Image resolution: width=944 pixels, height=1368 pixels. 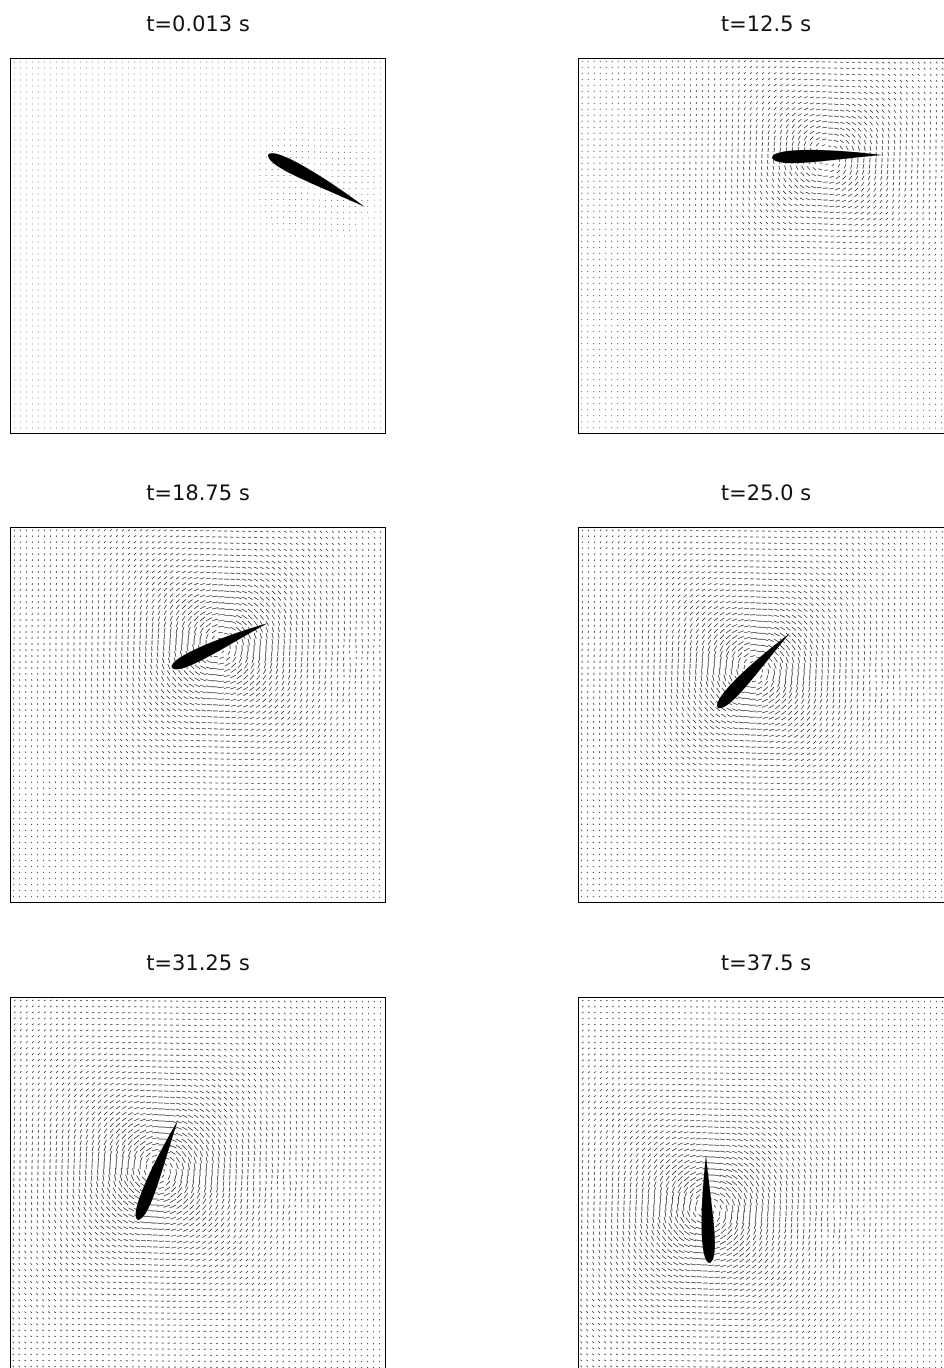 I want to click on panel-title: t=25.0 s, so click(x=766, y=493).